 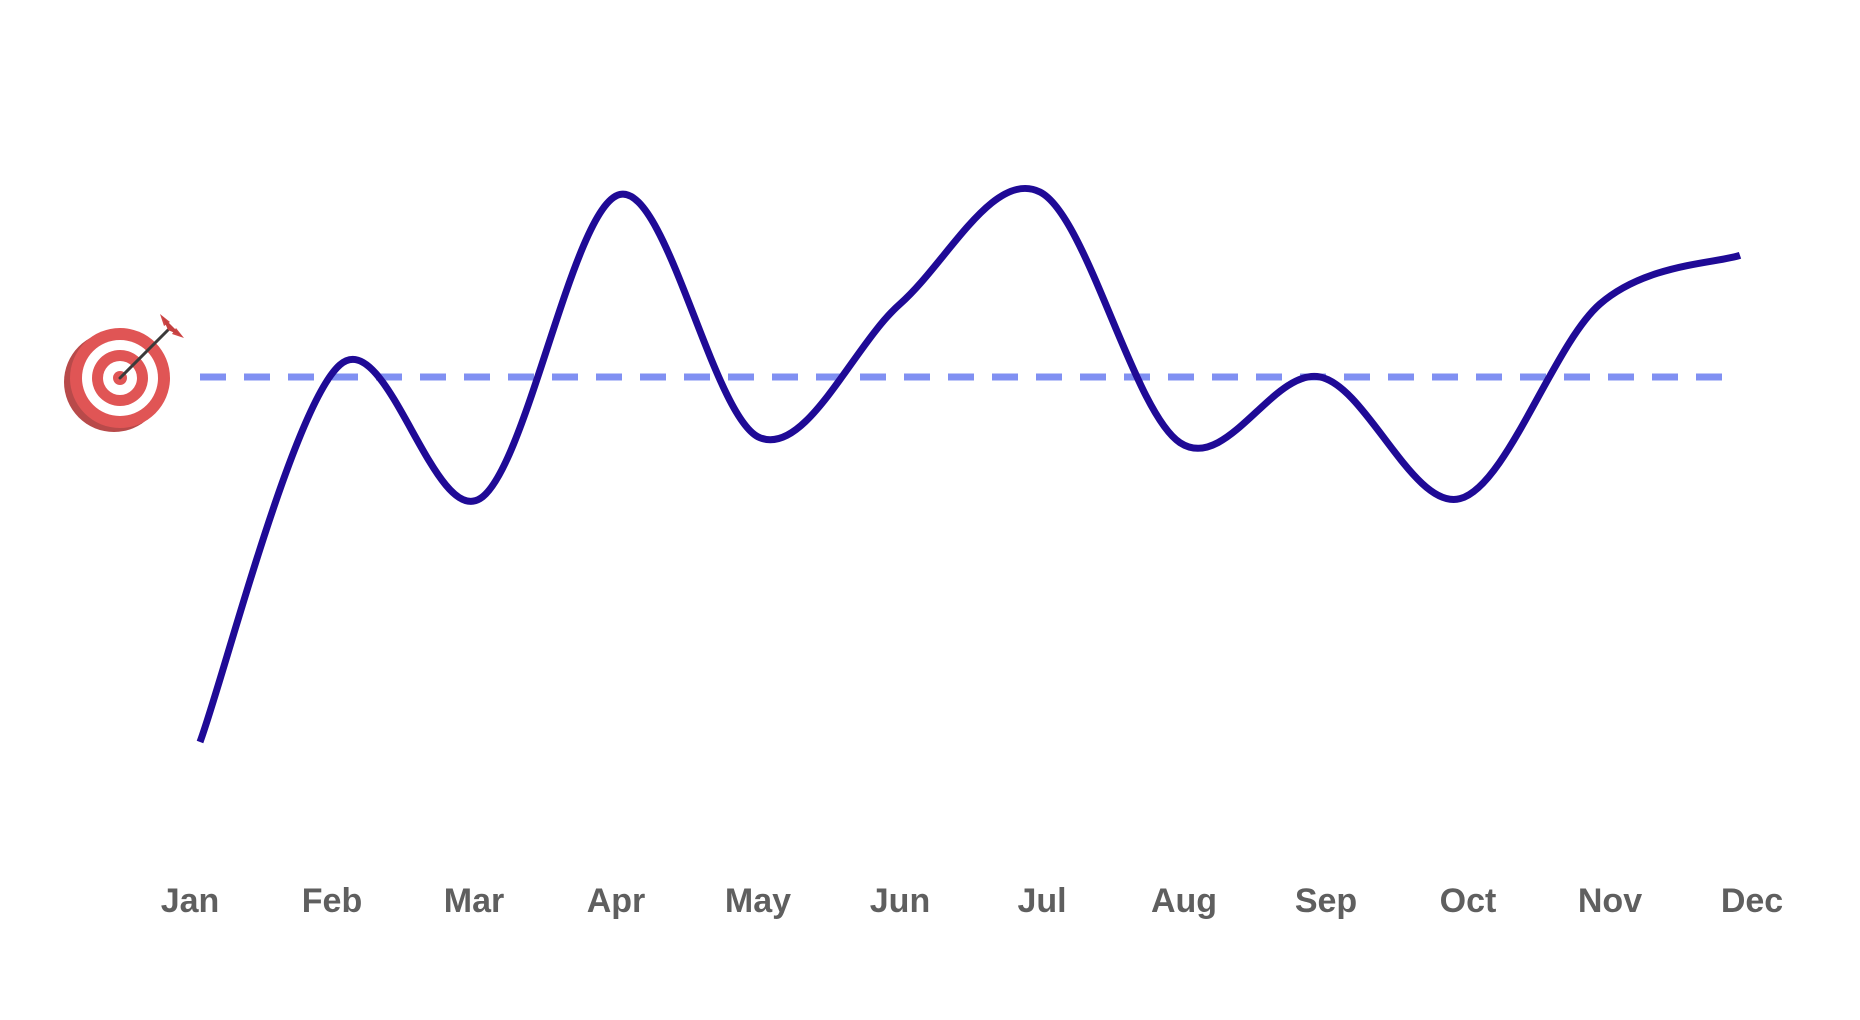 I want to click on target-icon-arrow-shaft, so click(x=144, y=354).